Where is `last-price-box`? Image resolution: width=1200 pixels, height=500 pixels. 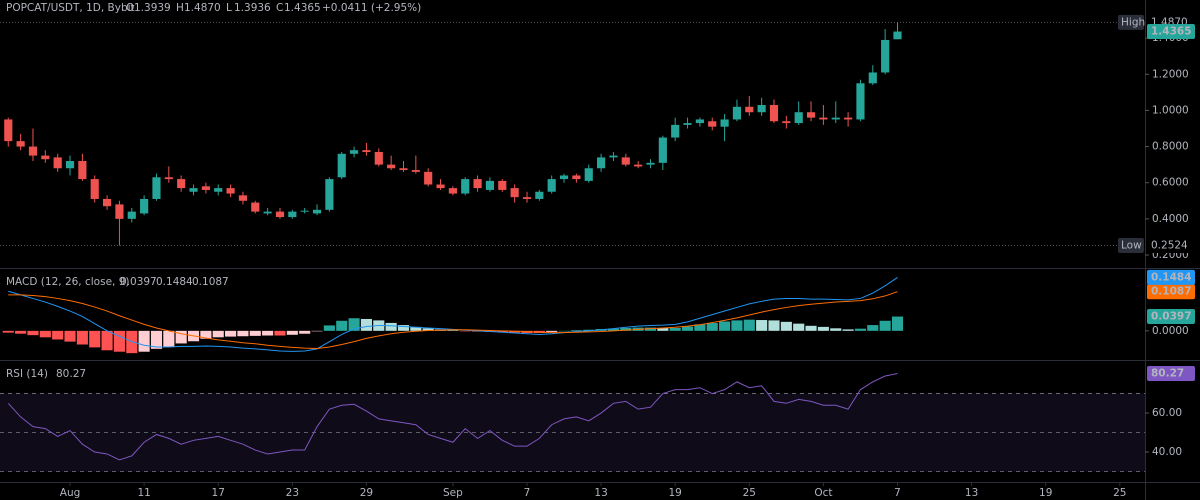
last-price-box is located at coordinates (1171, 32).